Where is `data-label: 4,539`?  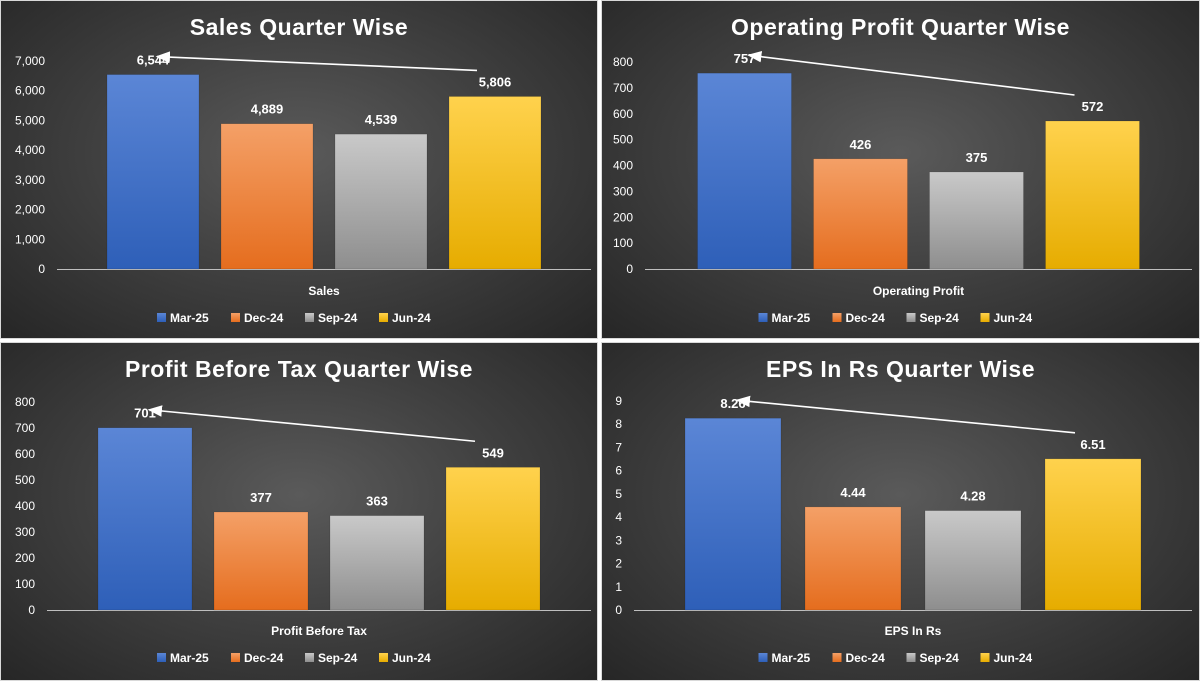 data-label: 4,539 is located at coordinates (381, 119).